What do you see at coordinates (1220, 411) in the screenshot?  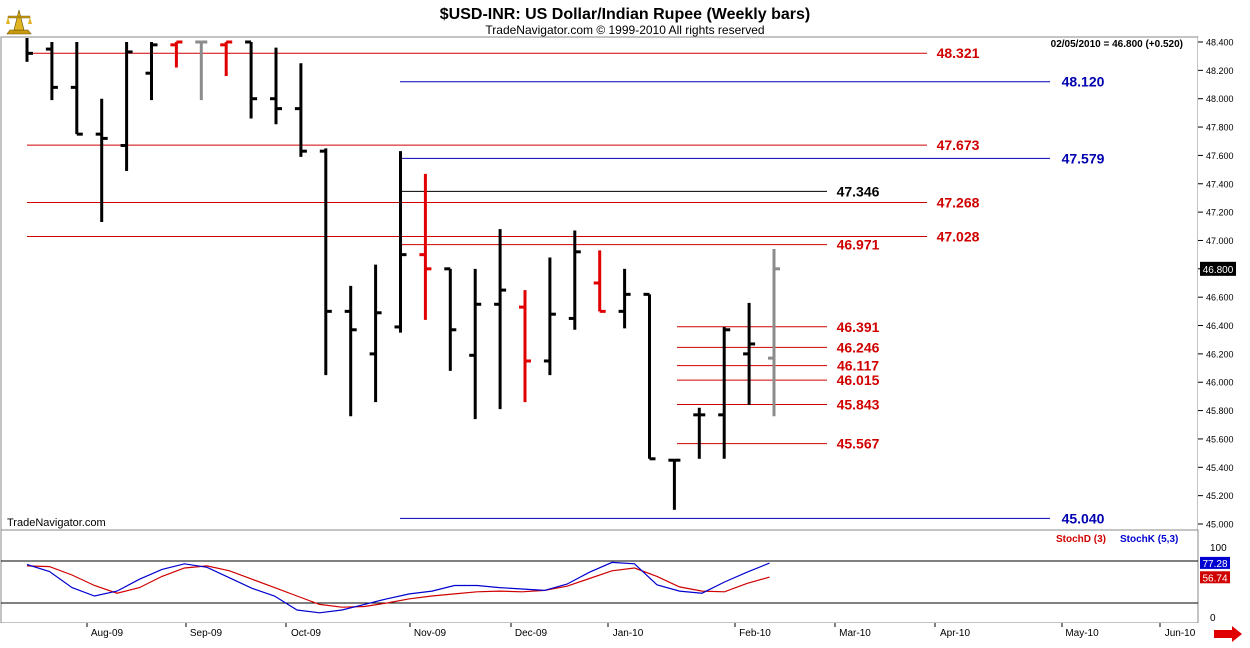 I see `price-tick-label: 45.800` at bounding box center [1220, 411].